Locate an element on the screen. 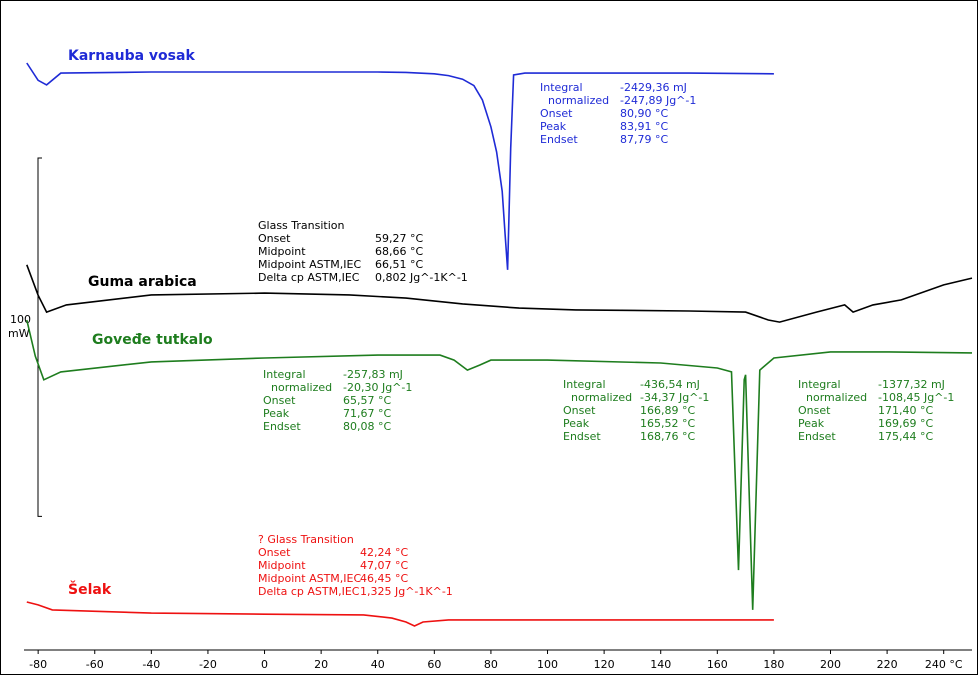  annotation-value: 169,69 °C is located at coordinates (905, 423).